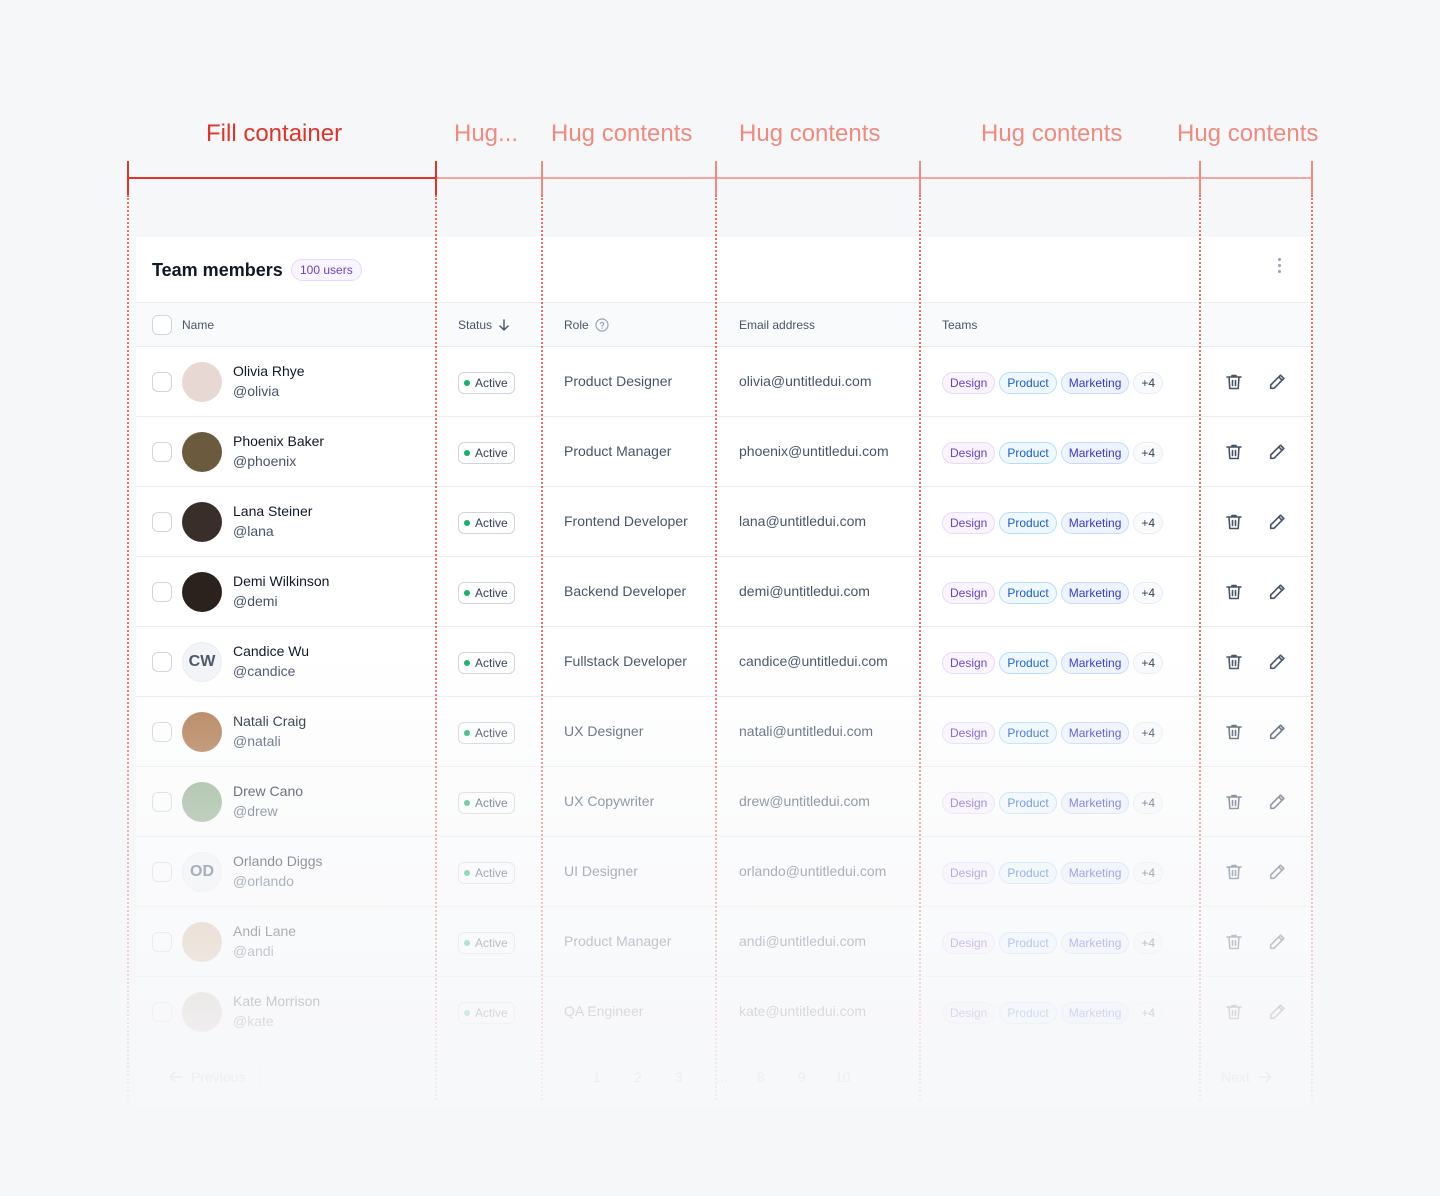  What do you see at coordinates (761, 1077) in the screenshot?
I see `page-number: 8` at bounding box center [761, 1077].